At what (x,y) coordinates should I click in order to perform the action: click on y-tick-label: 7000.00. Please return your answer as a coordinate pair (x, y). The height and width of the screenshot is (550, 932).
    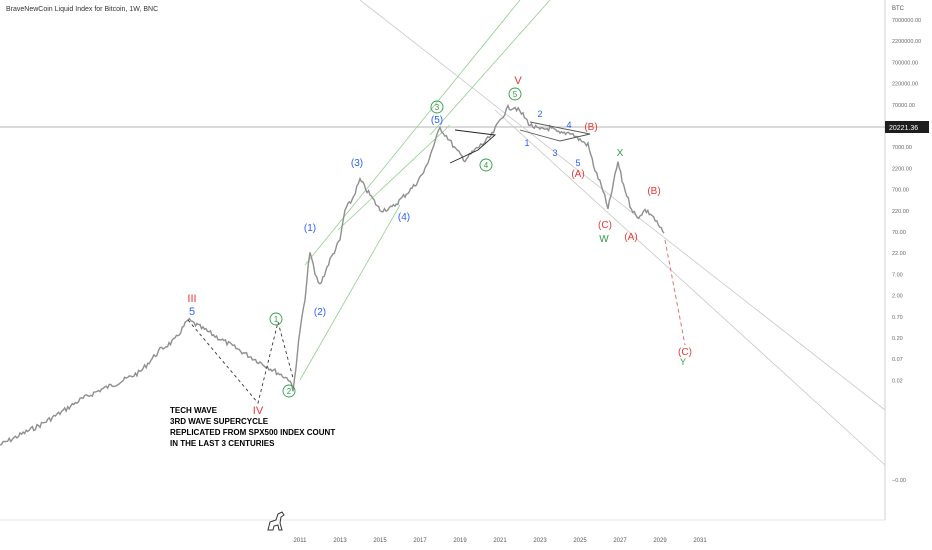
    Looking at the image, I should click on (902, 148).